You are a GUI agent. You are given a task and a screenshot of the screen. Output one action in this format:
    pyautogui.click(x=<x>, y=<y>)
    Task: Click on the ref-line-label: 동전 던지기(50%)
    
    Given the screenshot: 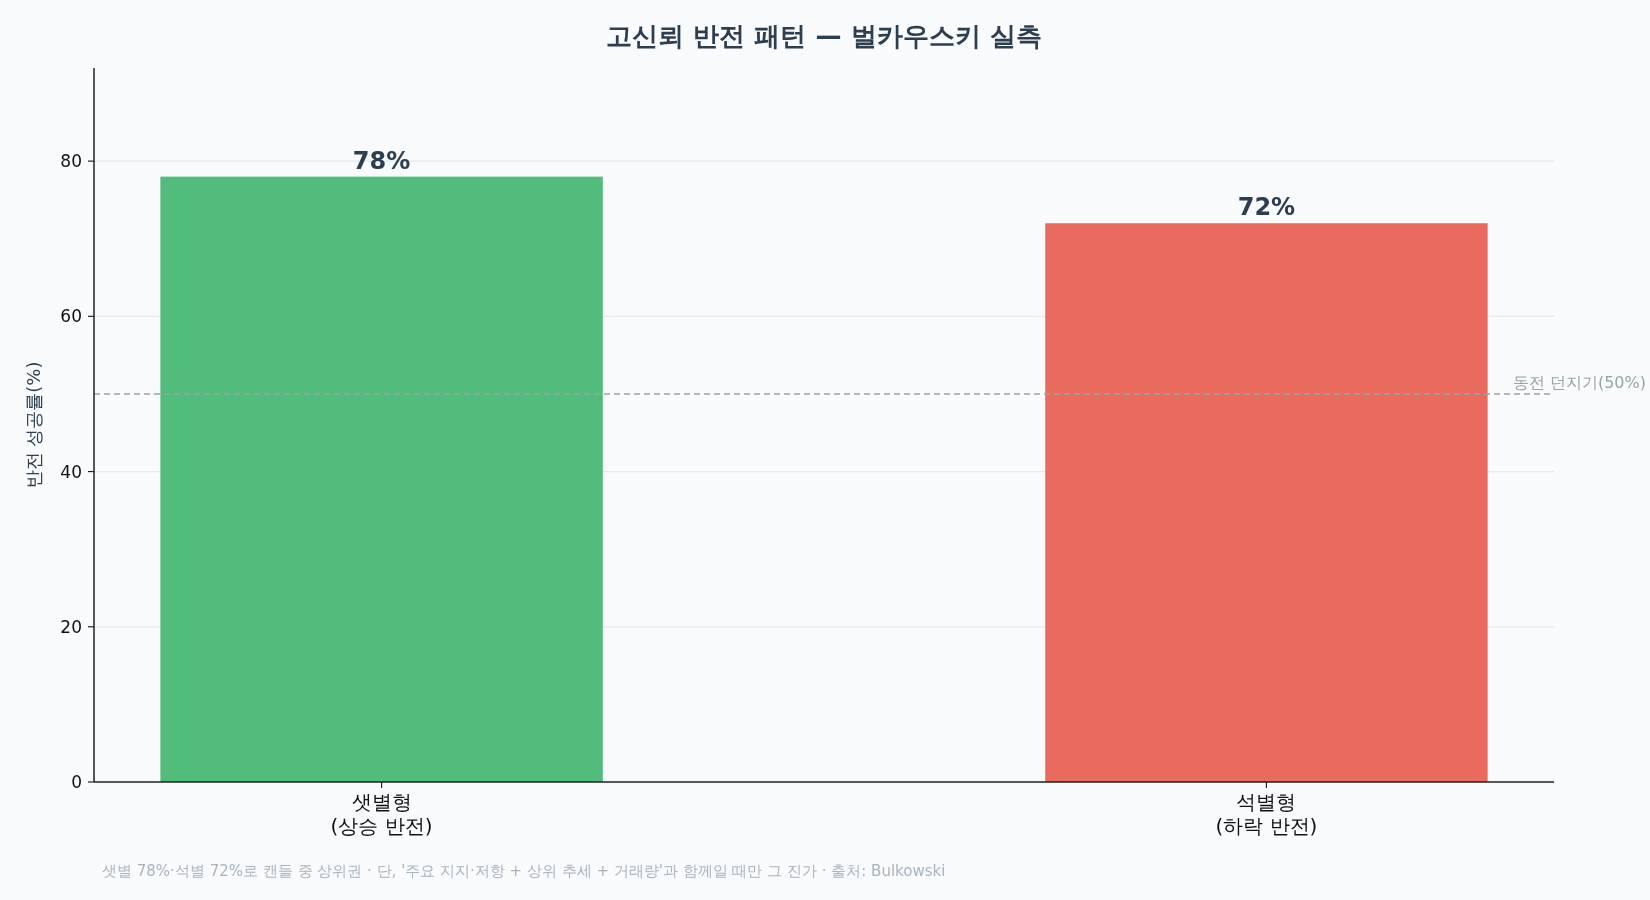 What is the action you would take?
    pyautogui.click(x=1579, y=382)
    